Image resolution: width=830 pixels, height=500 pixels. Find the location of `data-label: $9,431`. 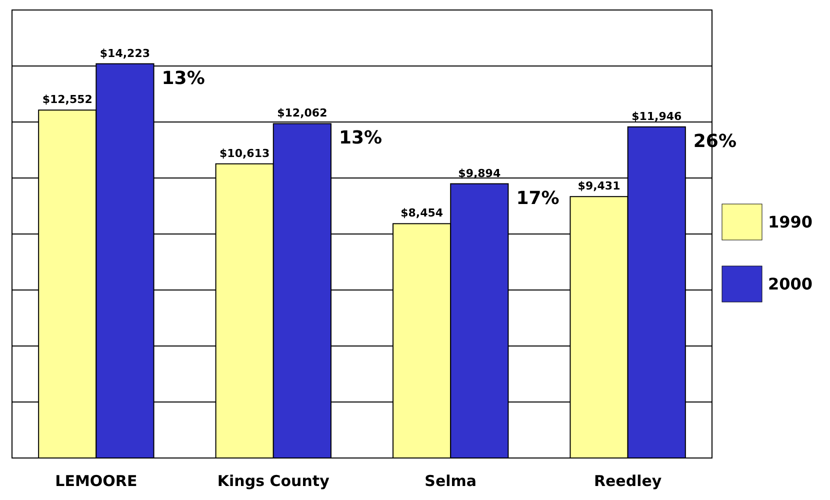

data-label: $9,431 is located at coordinates (599, 186).